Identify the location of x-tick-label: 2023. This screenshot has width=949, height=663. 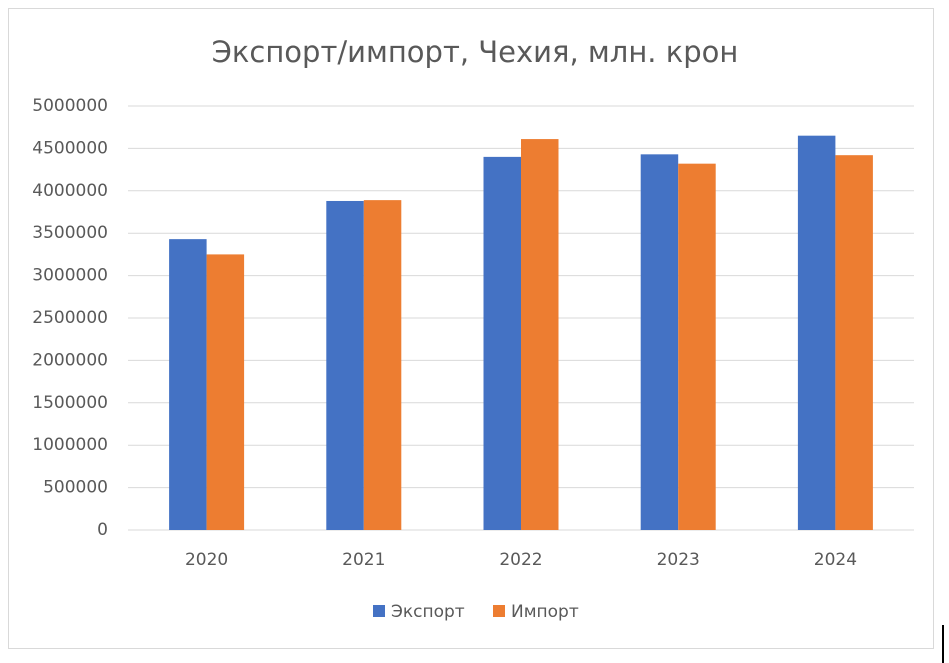
(678, 560).